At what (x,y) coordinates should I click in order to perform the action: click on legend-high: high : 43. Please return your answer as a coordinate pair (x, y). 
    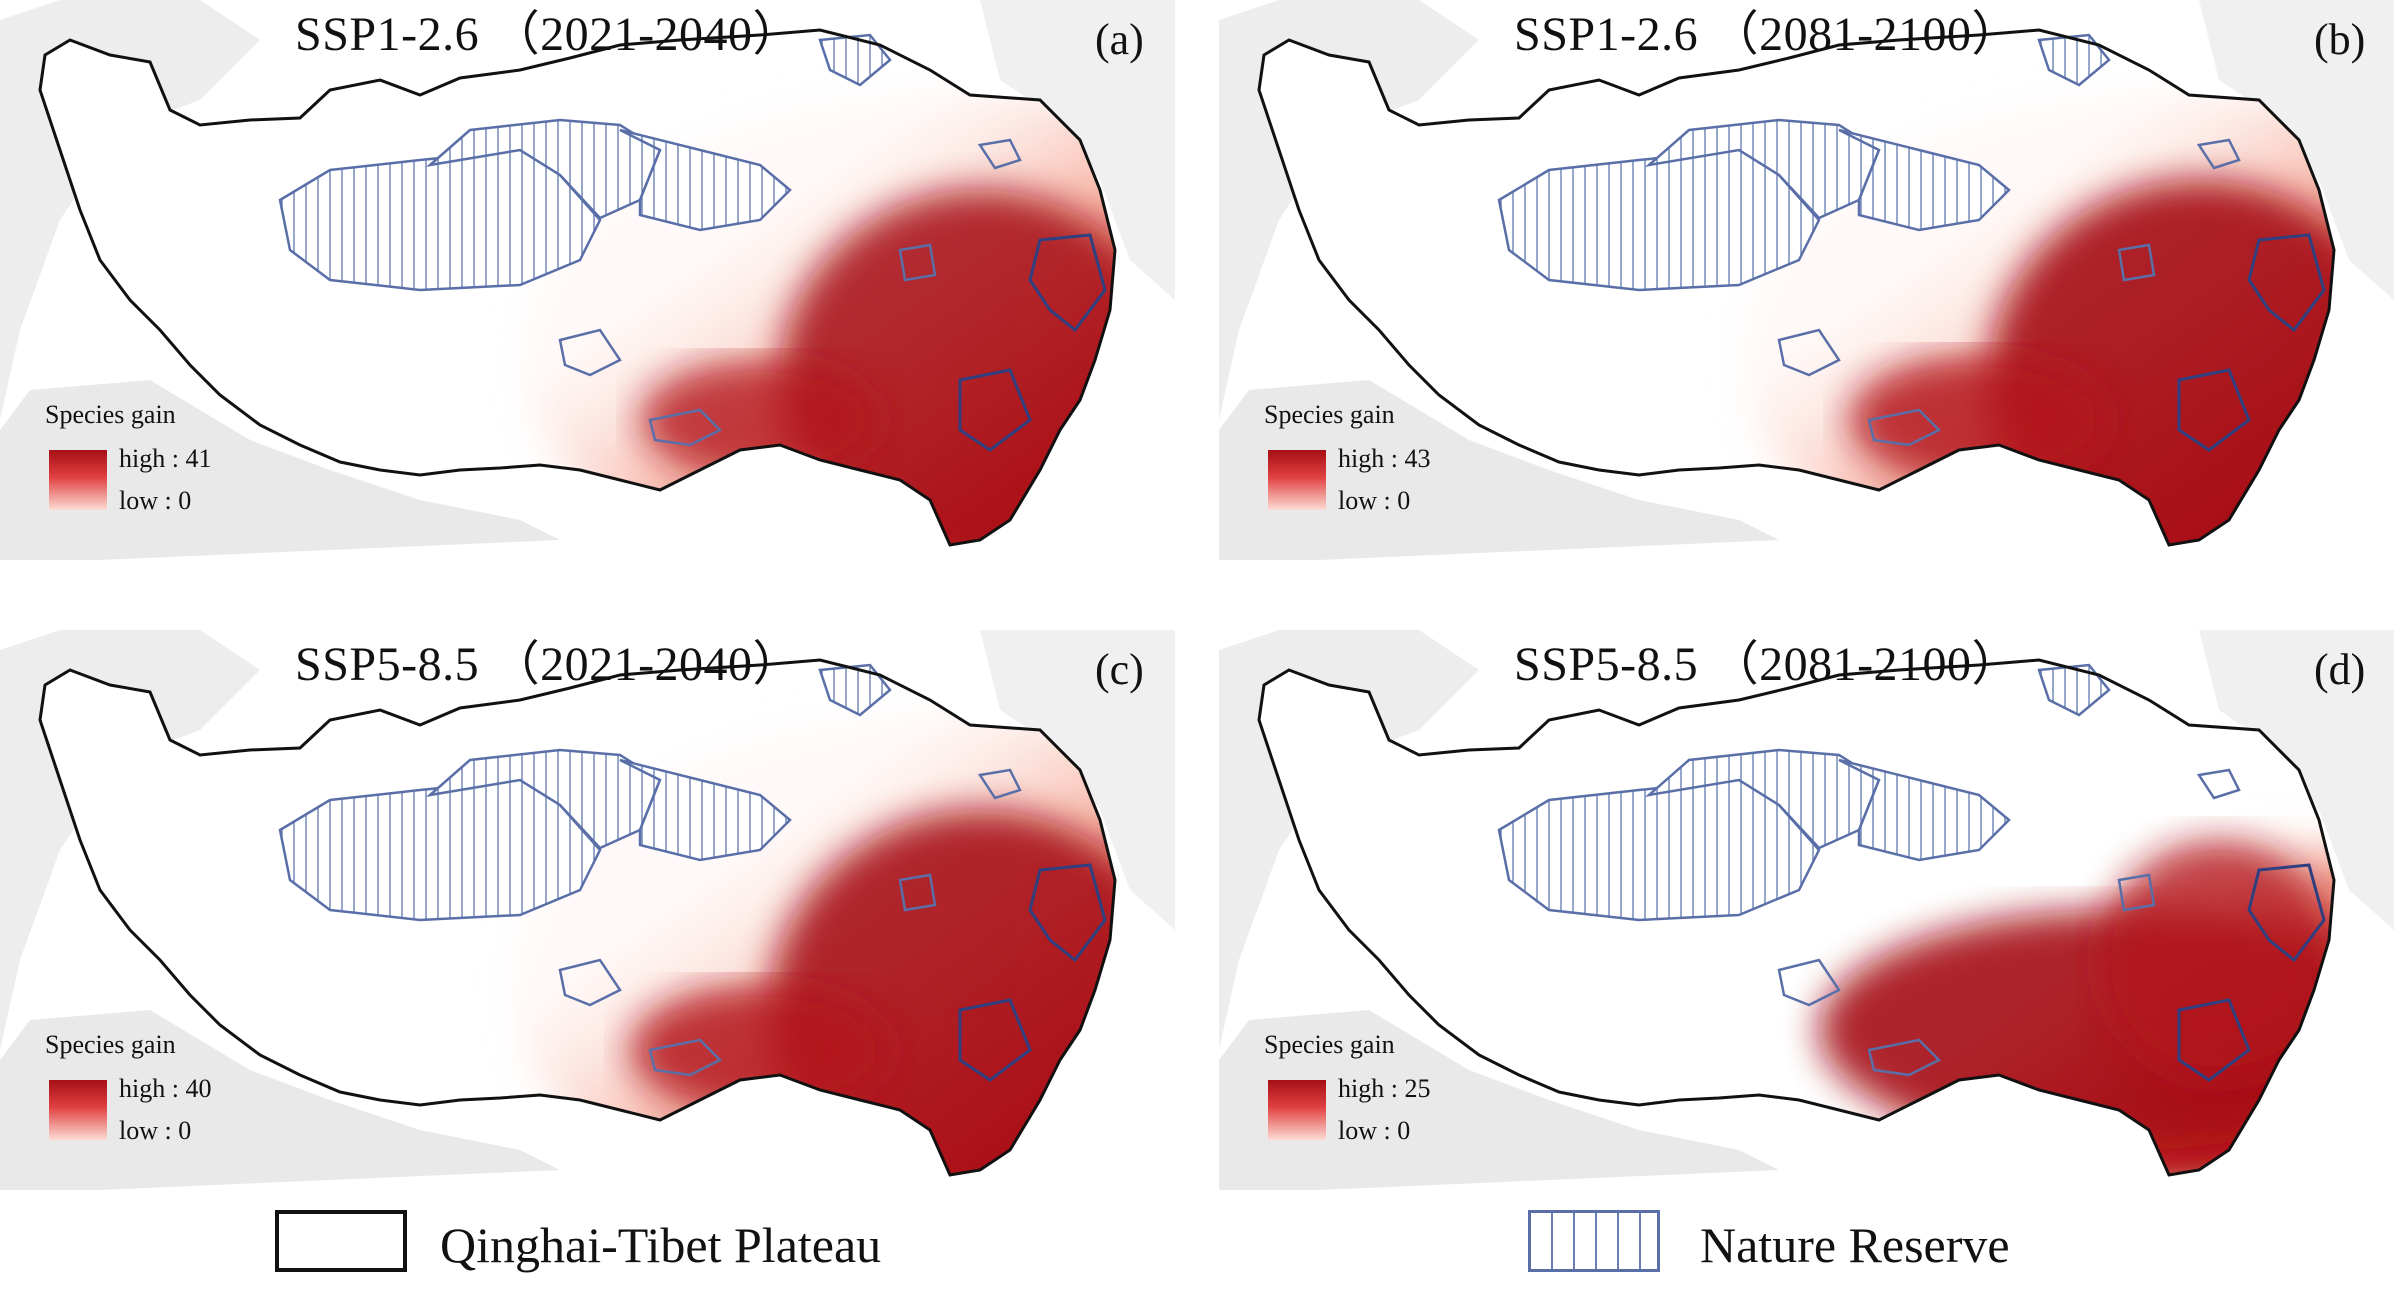
    Looking at the image, I should click on (1384, 458).